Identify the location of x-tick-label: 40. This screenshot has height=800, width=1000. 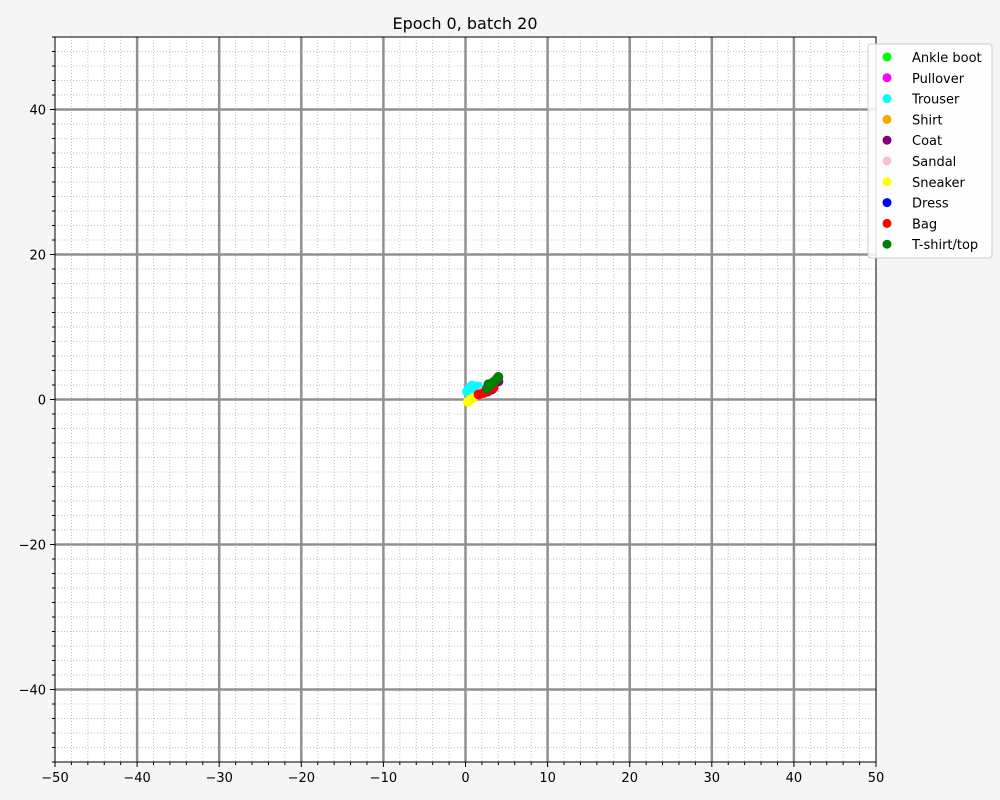
(794, 778).